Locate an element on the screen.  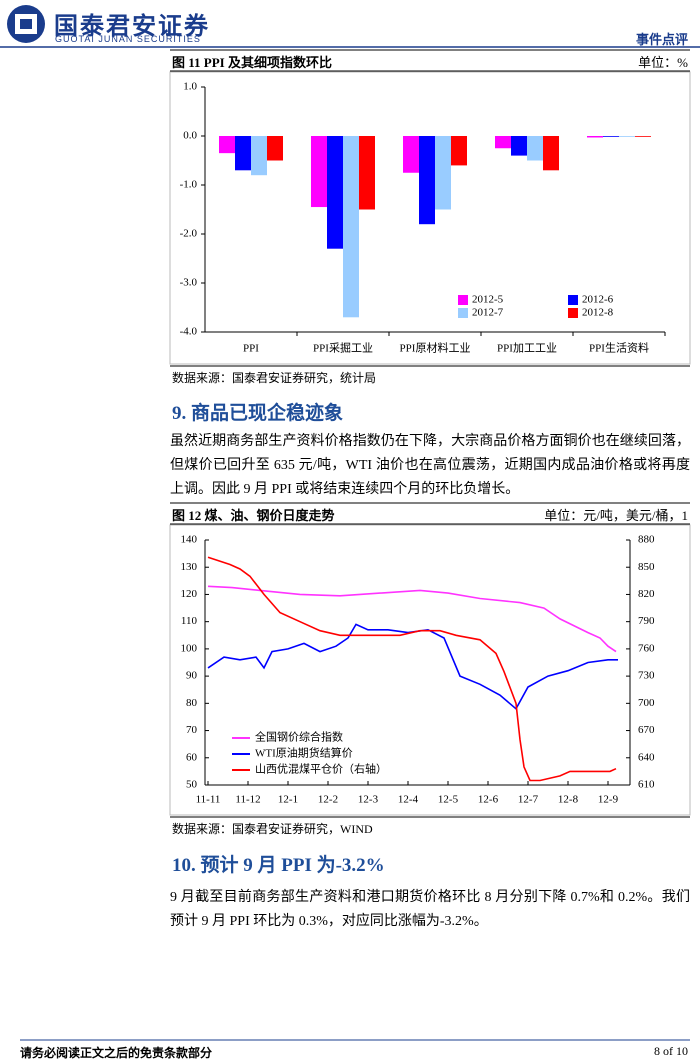
y2-tick-label: 730 is located at coordinates (646, 676).